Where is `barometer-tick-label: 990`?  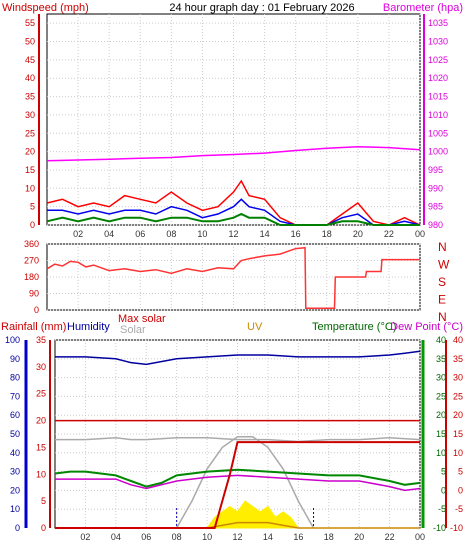 barometer-tick-label: 990 is located at coordinates (435, 188).